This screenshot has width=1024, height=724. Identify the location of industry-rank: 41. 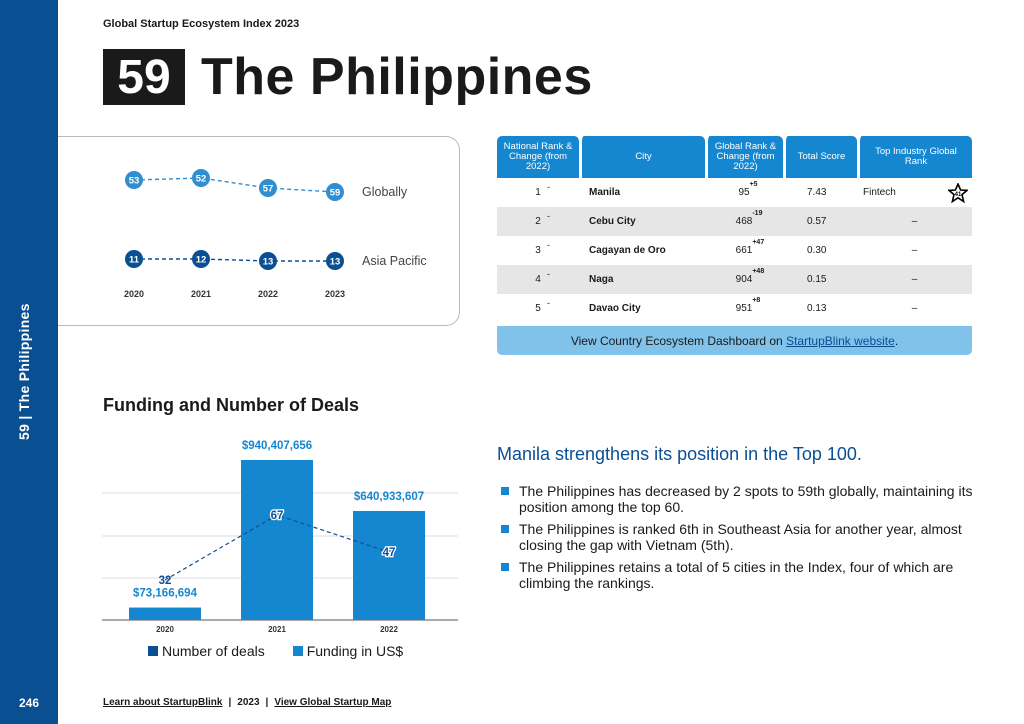
(958, 195).